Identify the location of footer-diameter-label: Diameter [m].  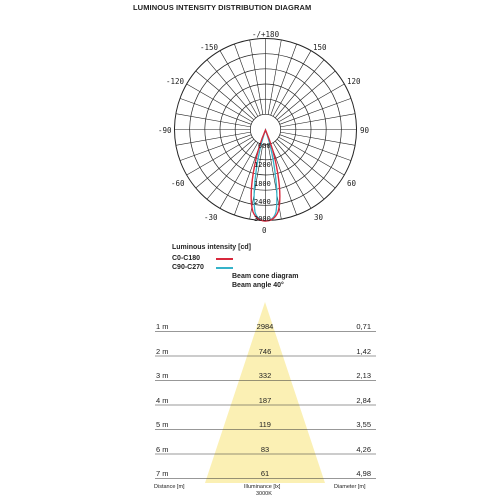
(350, 487).